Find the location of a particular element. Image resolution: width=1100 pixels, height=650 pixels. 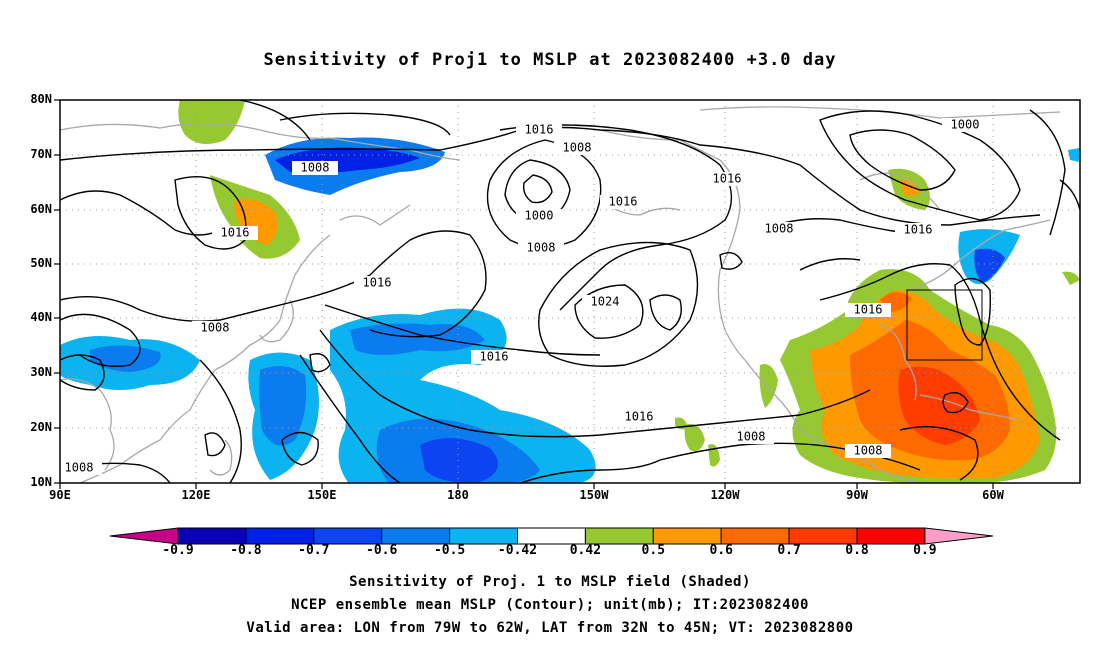

lat-label: 20N is located at coordinates (41, 427).